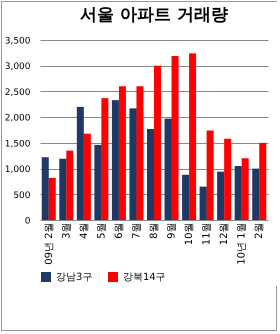 The width and height of the screenshot is (280, 334). What do you see at coordinates (136, 230) in the screenshot?
I see `x-tick-label: 7월` at bounding box center [136, 230].